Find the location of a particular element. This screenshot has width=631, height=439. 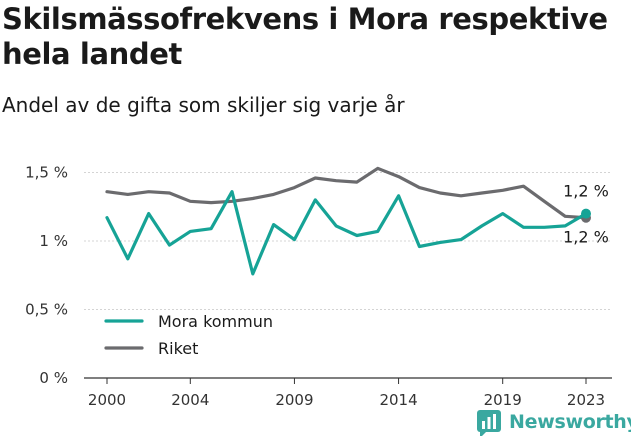

x-tick-label: 2014 is located at coordinates (398, 400).